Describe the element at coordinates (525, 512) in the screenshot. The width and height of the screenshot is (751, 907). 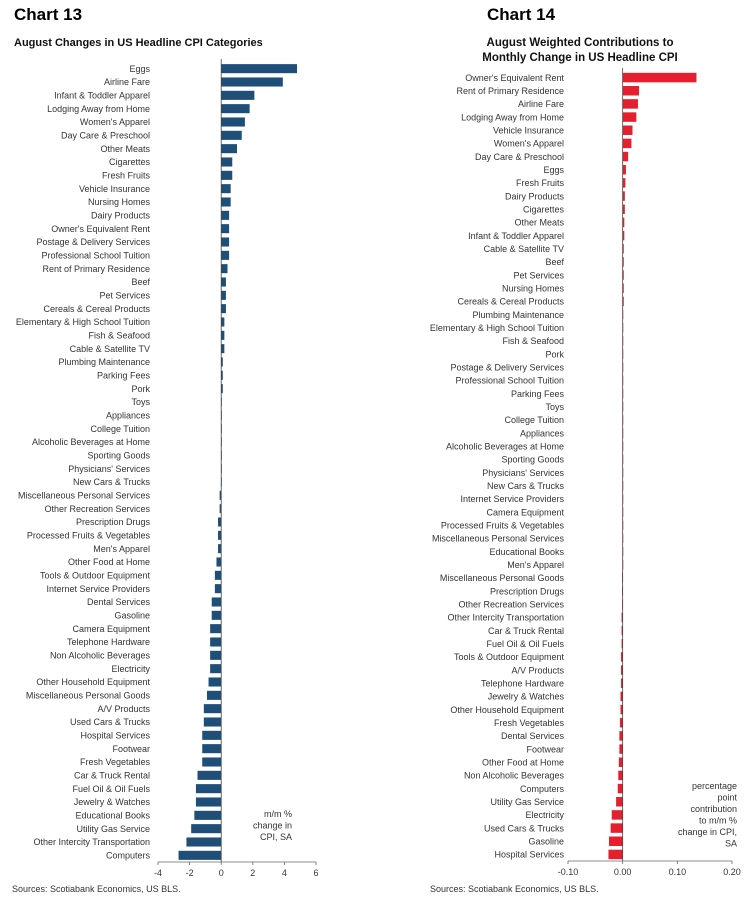
I see `category-label: Camera Equipment` at that location.